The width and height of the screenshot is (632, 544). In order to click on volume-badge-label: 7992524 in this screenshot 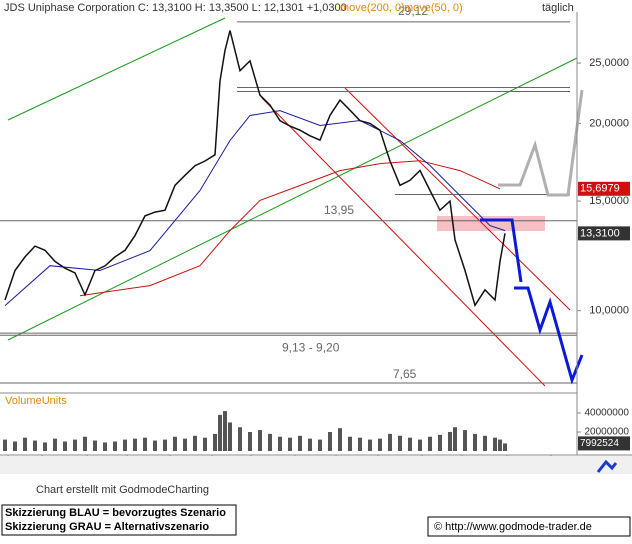, I will do `click(599, 443)`.